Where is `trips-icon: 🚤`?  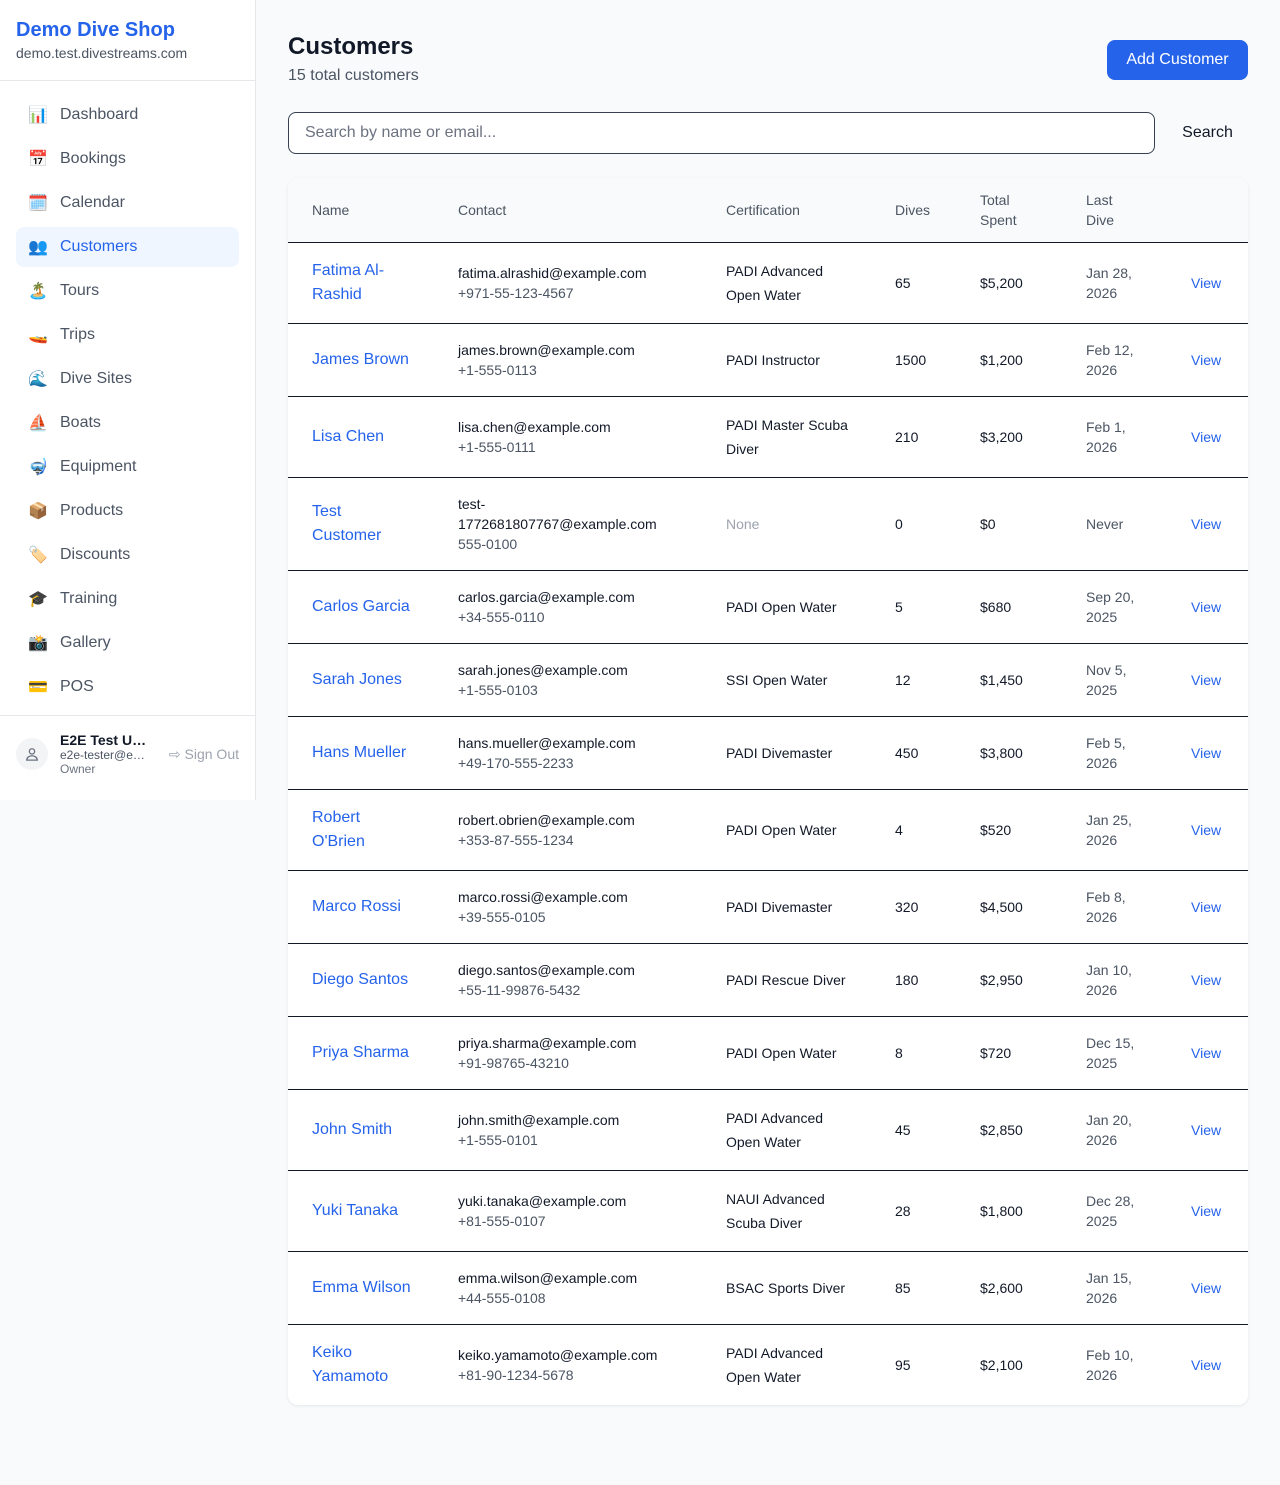
trips-icon: 🚤 is located at coordinates (38, 335).